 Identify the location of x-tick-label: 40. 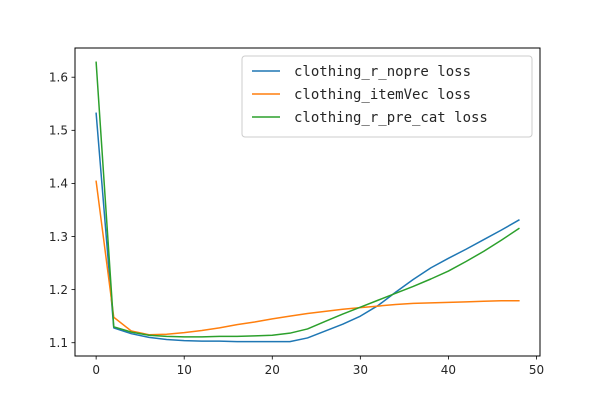
(448, 370).